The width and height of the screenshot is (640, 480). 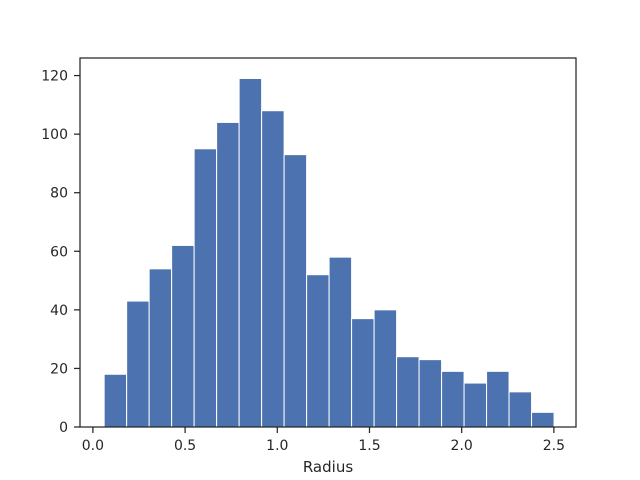 What do you see at coordinates (59, 311) in the screenshot?
I see `y-tick-label: 40` at bounding box center [59, 311].